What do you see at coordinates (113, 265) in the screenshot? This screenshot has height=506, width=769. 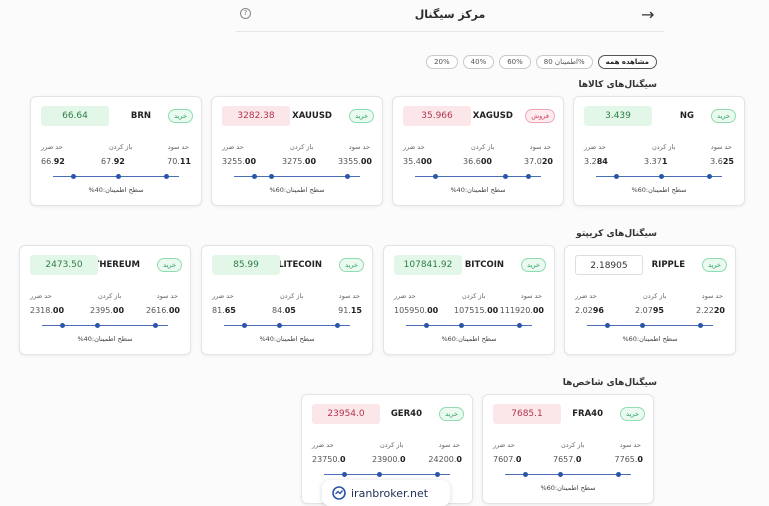 I see `symbol-label: ETHEREUM` at bounding box center [113, 265].